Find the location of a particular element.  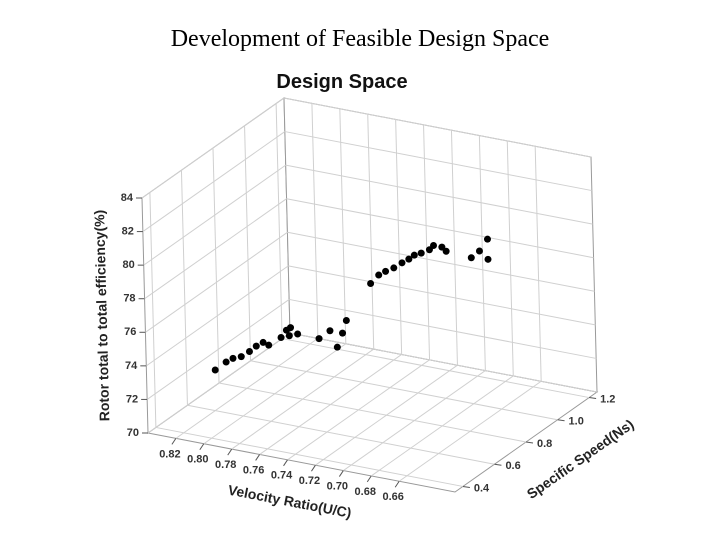

z-tick-label: 82 is located at coordinates (128, 231).